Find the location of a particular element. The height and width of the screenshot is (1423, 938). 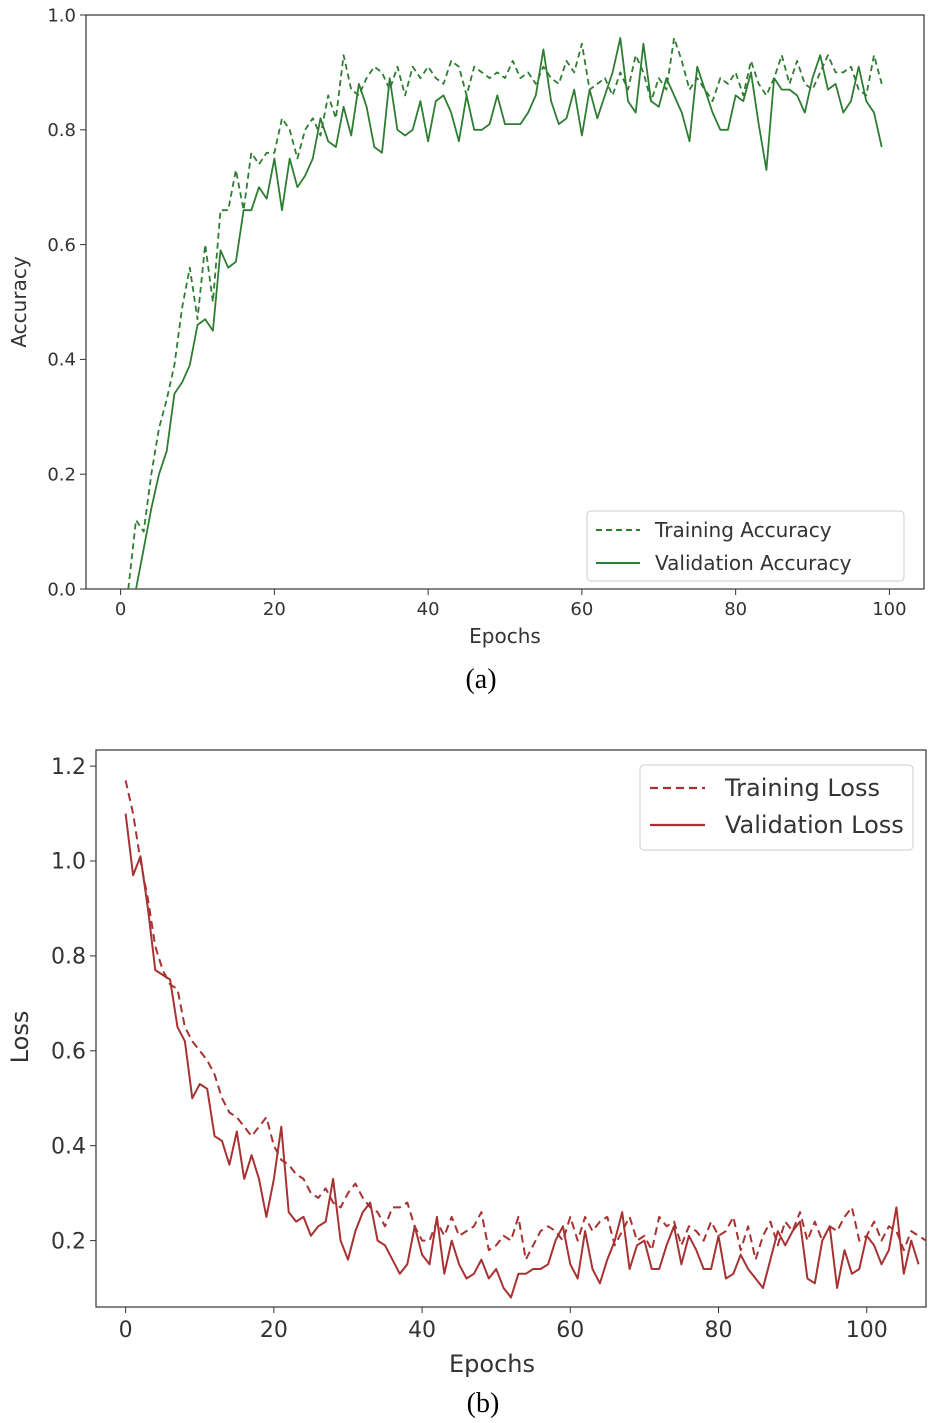

legend-label-validation: Validation Loss is located at coordinates (814, 825).